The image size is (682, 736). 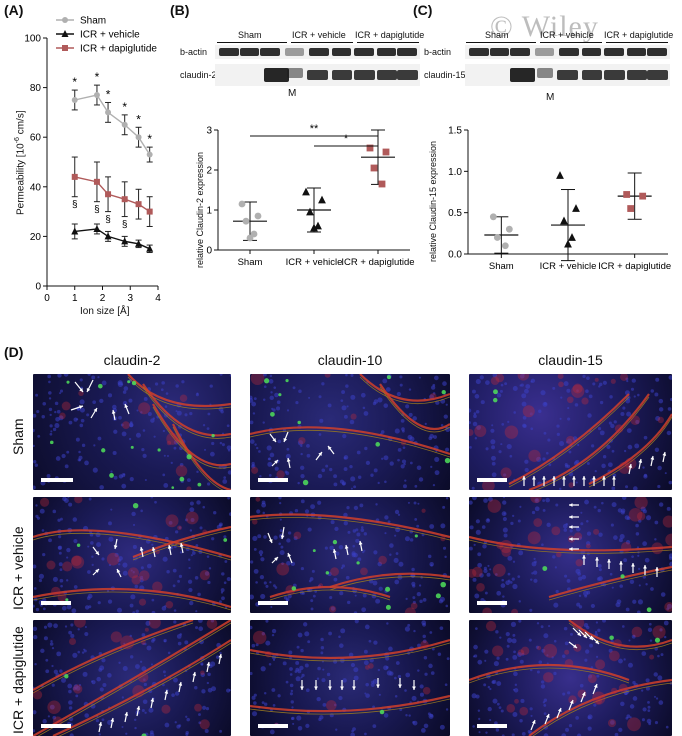 I want to click on y-tick-label: 2, so click(x=209, y=171).